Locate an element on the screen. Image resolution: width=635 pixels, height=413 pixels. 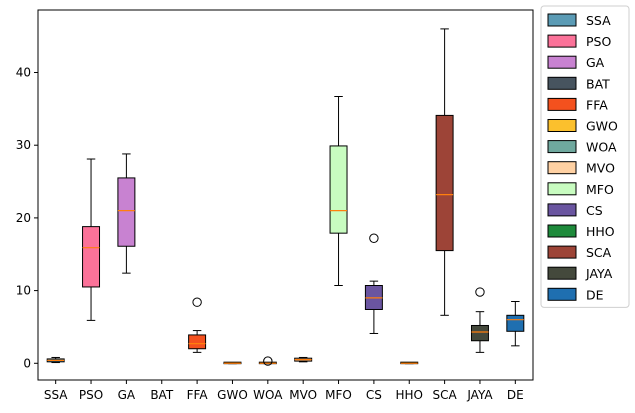
legend-label: GWO is located at coordinates (602, 126).